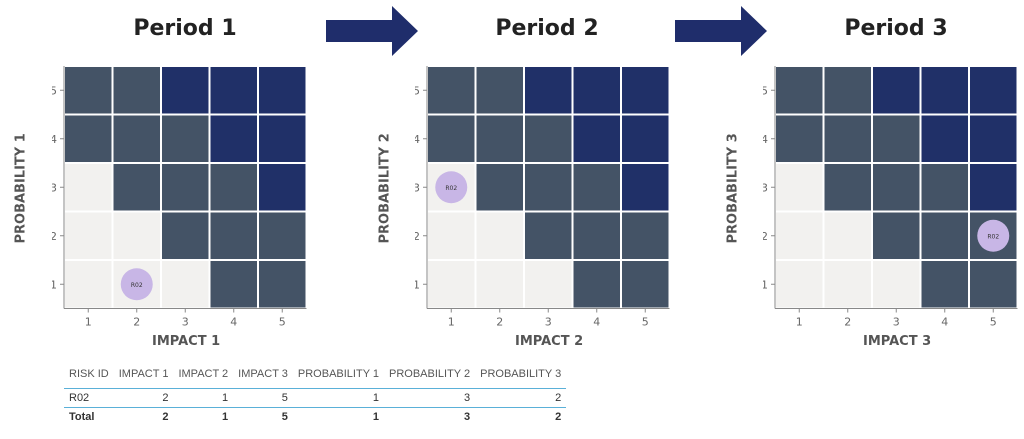 The height and width of the screenshot is (439, 1024). I want to click on table-row: R02 2 1 5 1 3 2, so click(315, 398).